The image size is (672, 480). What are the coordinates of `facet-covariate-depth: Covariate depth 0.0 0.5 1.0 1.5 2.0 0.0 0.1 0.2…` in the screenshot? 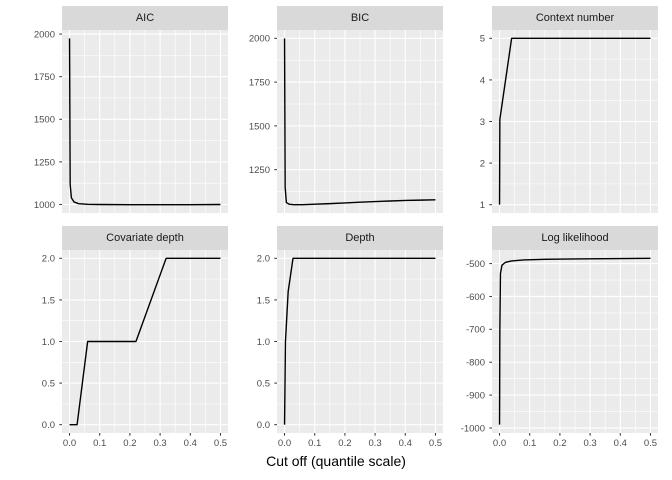 It's located at (122, 338).